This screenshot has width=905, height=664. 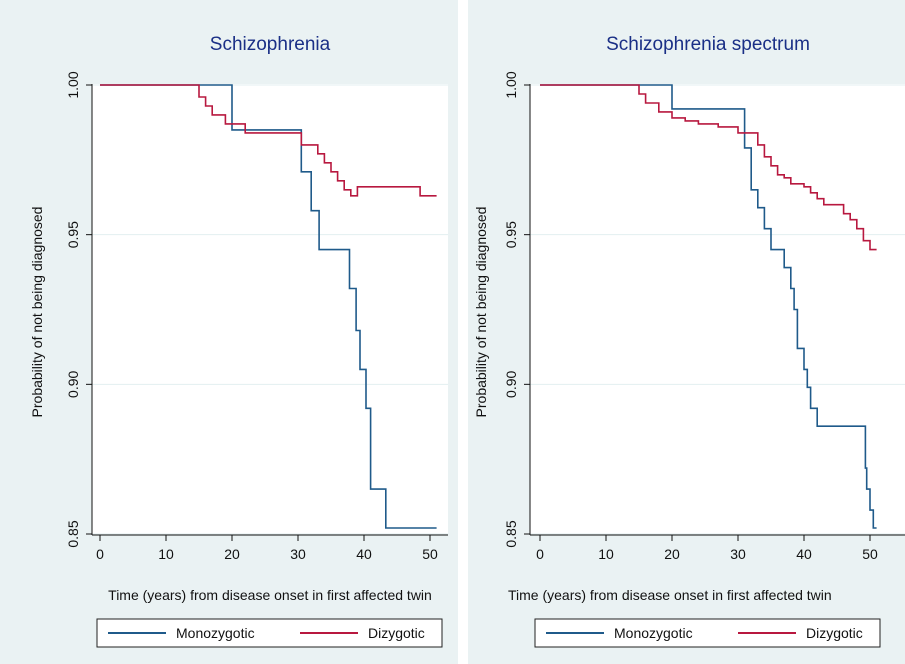 I want to click on chart-title: Schizophrenia, so click(x=270, y=44).